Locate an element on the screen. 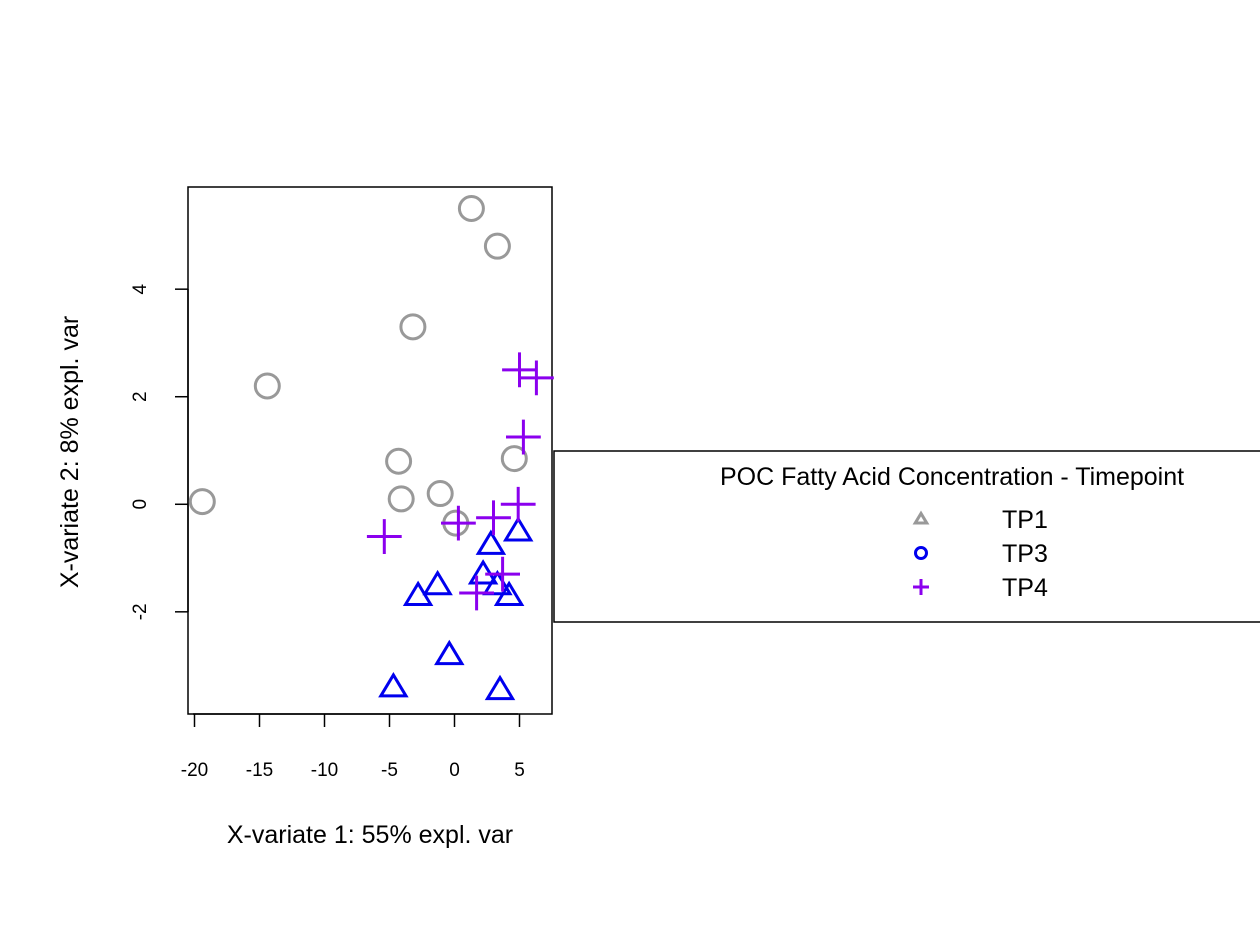 The image size is (1260, 948). legend-marker-plus is located at coordinates (921, 587).